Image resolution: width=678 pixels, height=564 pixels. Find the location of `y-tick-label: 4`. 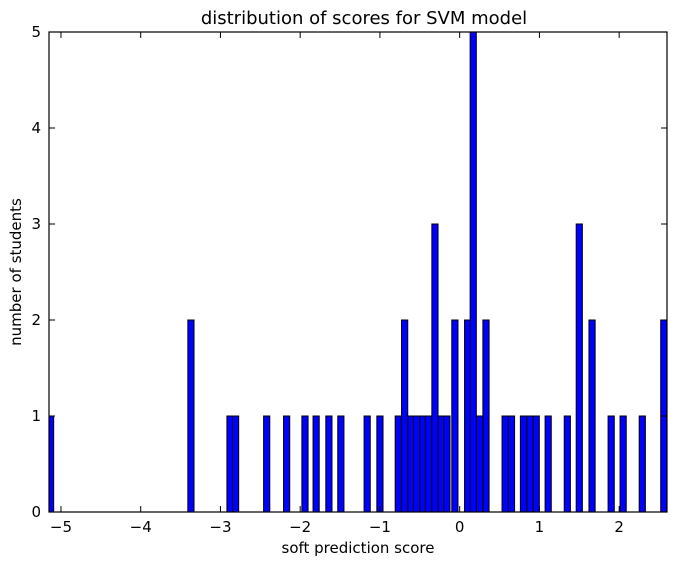

y-tick-label: 4 is located at coordinates (36, 128).